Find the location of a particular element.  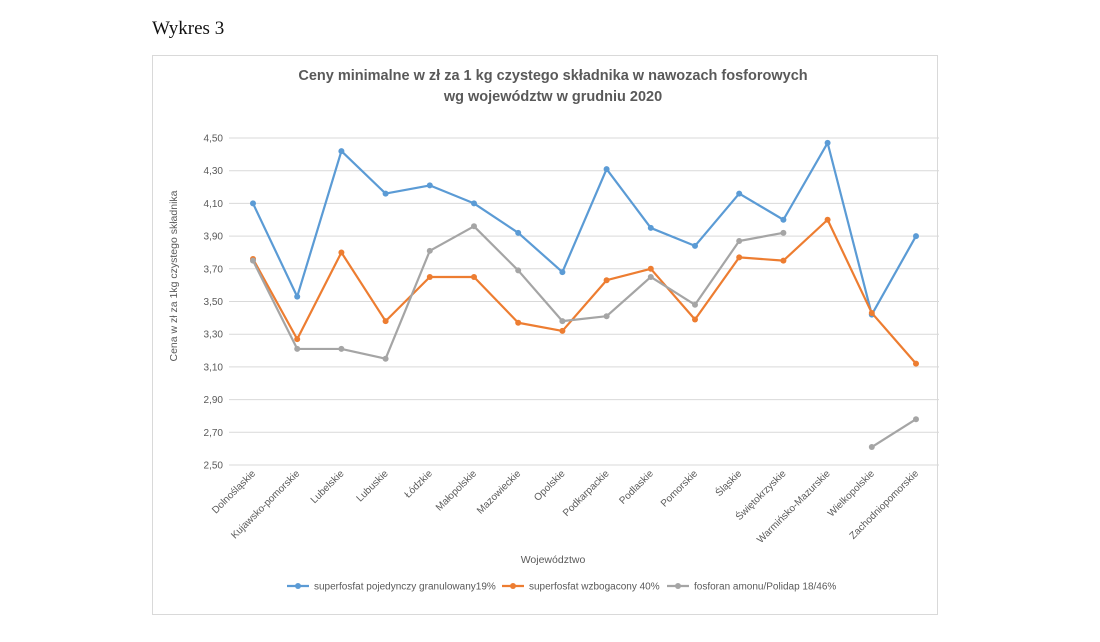

legend-item: fosforan amonu/Polidap 18/46% is located at coordinates (751, 587).